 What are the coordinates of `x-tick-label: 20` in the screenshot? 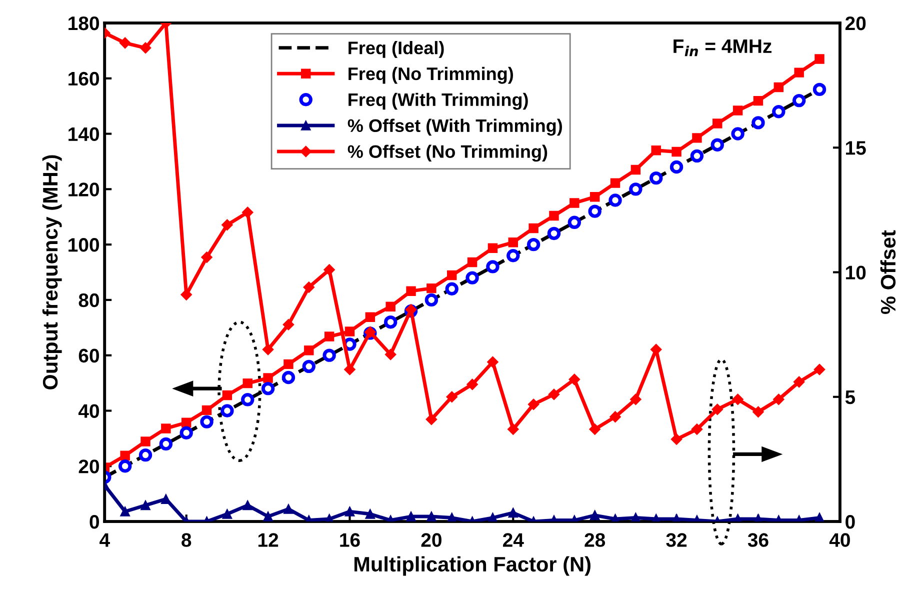 It's located at (431, 540).